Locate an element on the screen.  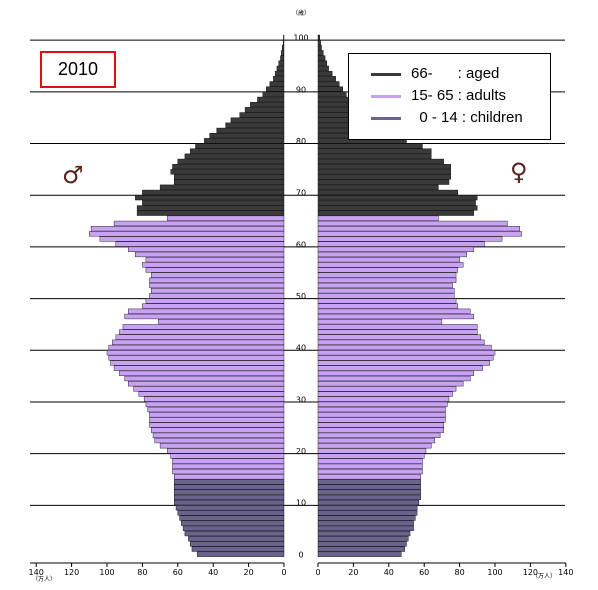
x-tick-label-female-80: 80 is located at coordinates (460, 572).